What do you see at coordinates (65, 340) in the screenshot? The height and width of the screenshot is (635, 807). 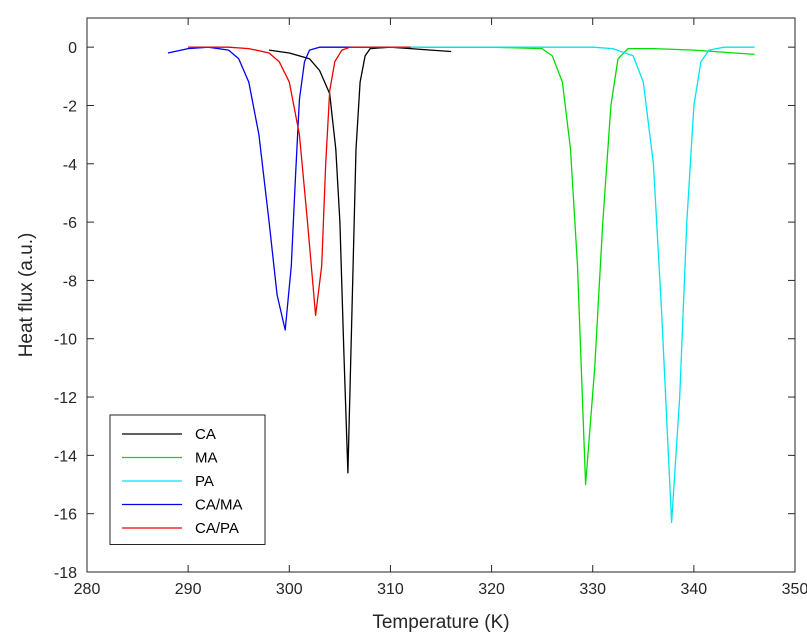 I see `y-tick-label: -10` at bounding box center [65, 340].